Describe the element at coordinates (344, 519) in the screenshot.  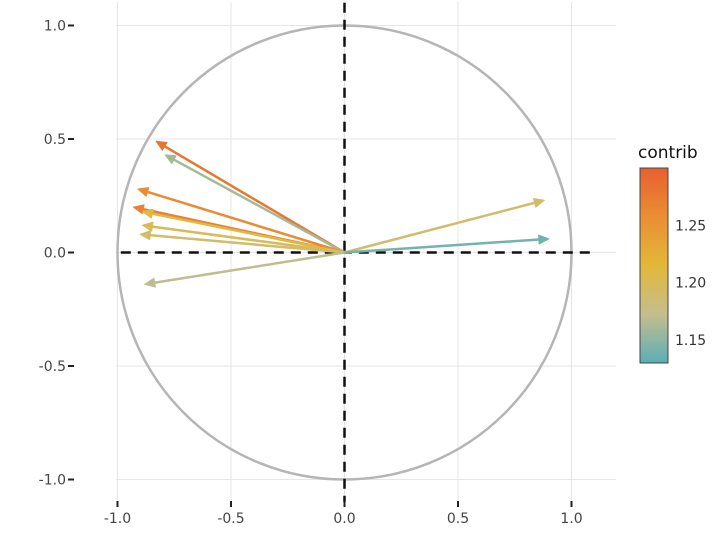
I see `x-tick-label-2: 0.0` at that location.